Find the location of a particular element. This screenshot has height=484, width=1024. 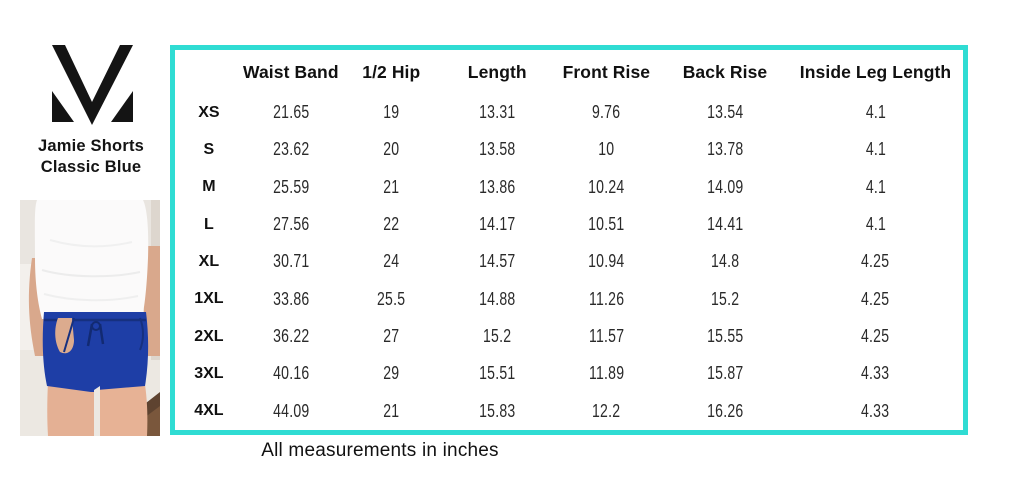

size-label: 4XL is located at coordinates (209, 411).